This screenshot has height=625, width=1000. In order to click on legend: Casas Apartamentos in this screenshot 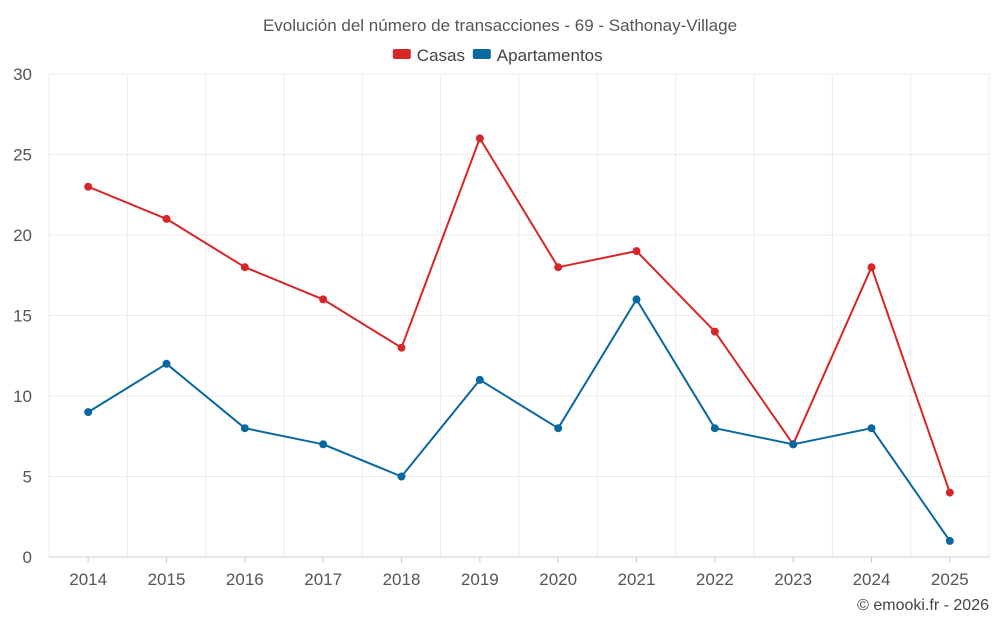, I will do `click(497, 55)`.